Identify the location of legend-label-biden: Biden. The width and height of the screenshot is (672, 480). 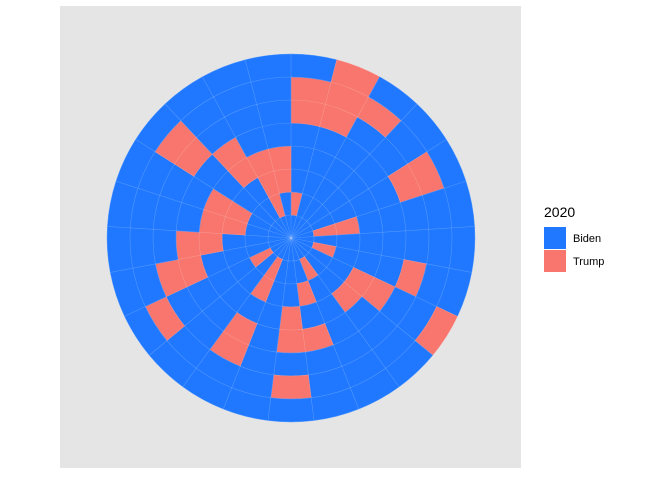
(587, 239).